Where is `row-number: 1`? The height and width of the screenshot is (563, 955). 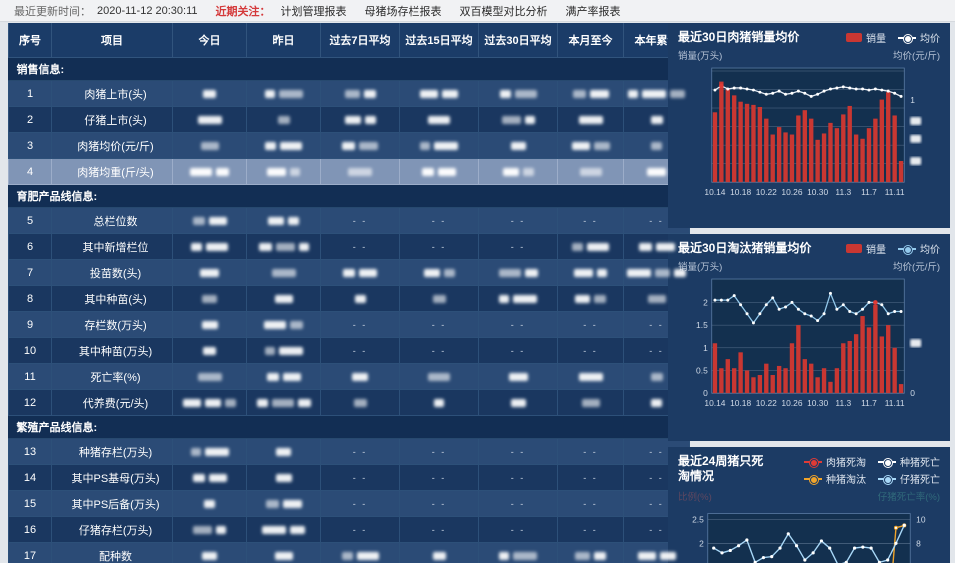 row-number: 1 is located at coordinates (30, 93).